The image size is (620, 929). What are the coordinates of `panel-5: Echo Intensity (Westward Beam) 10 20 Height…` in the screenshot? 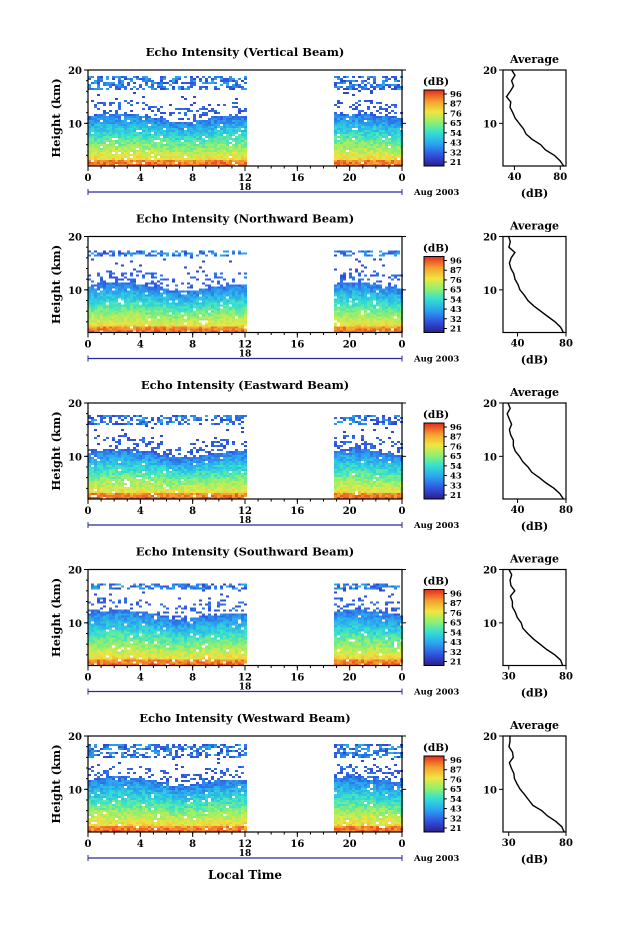 It's located at (311, 788).